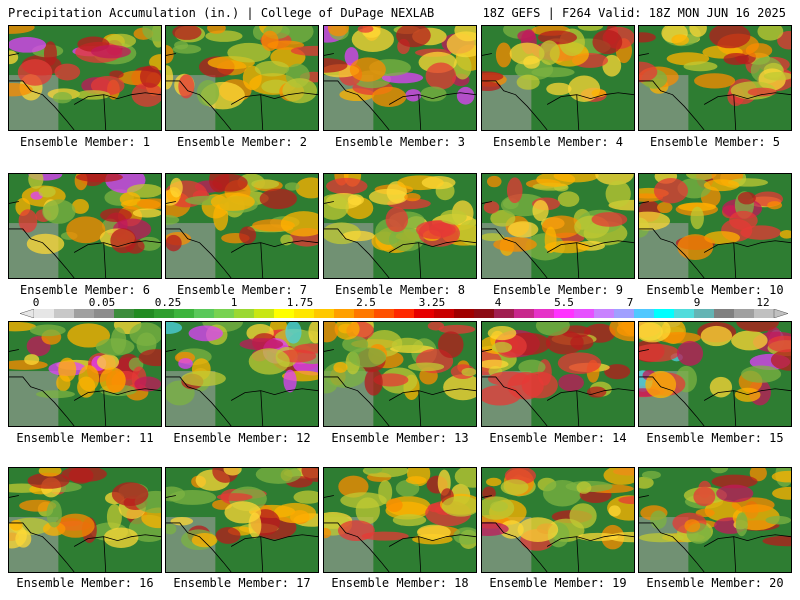 The width and height of the screenshot is (800, 600). Describe the element at coordinates (366, 302) in the screenshot. I see `colorbar-tick-label: 2.5` at that location.